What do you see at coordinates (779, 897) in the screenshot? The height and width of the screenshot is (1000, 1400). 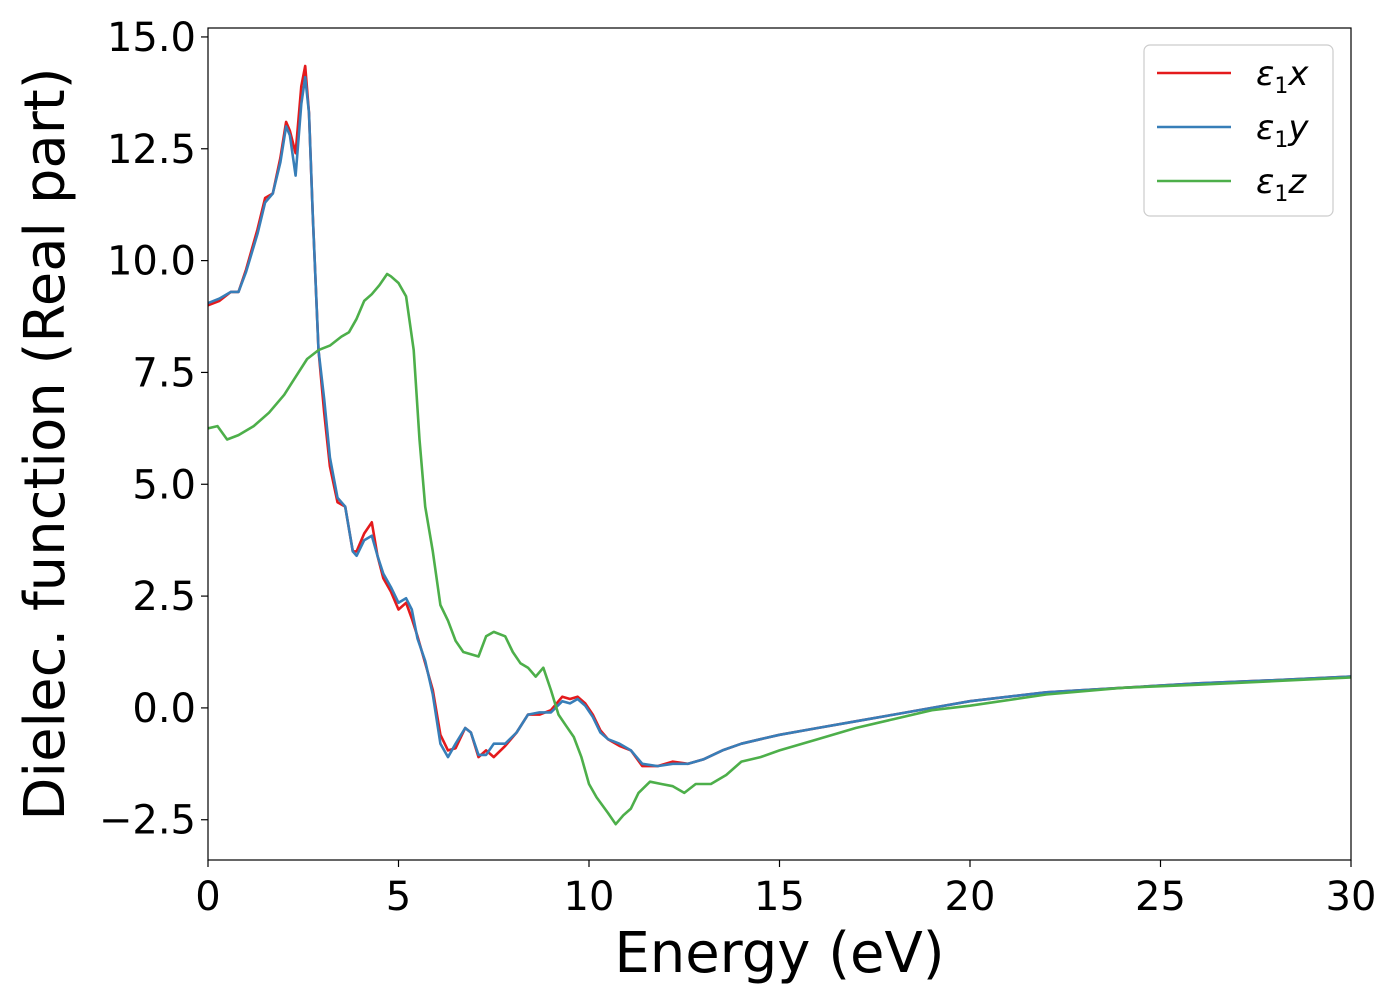 I see `x-tick-label: 15` at bounding box center [779, 897].